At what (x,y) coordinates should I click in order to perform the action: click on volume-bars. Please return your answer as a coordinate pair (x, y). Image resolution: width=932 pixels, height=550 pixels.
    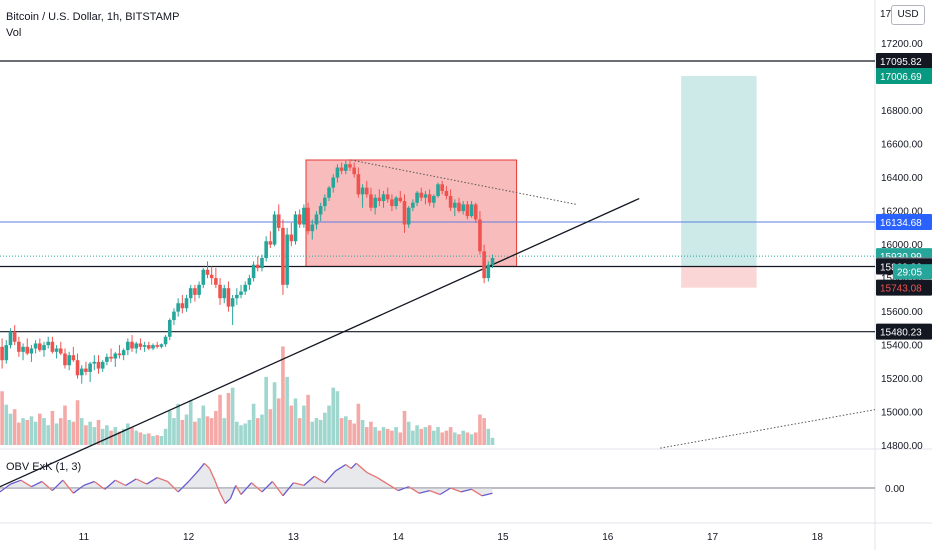
    Looking at the image, I should click on (247, 395).